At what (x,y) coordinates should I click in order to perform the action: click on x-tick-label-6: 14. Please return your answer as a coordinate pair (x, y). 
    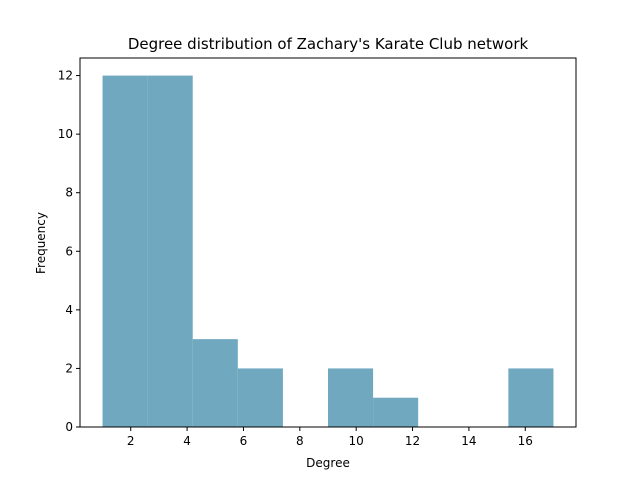
    Looking at the image, I should click on (468, 441).